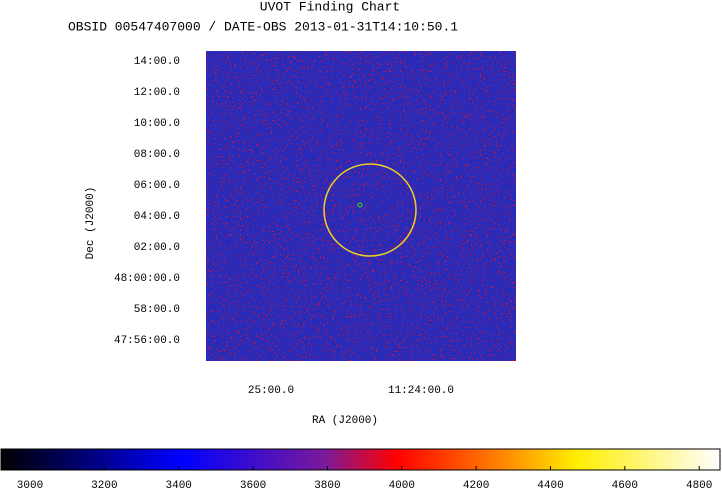 This screenshot has height=489, width=722. Describe the element at coordinates (157, 124) in the screenshot. I see `y-tick-label: 10:00.0` at that location.